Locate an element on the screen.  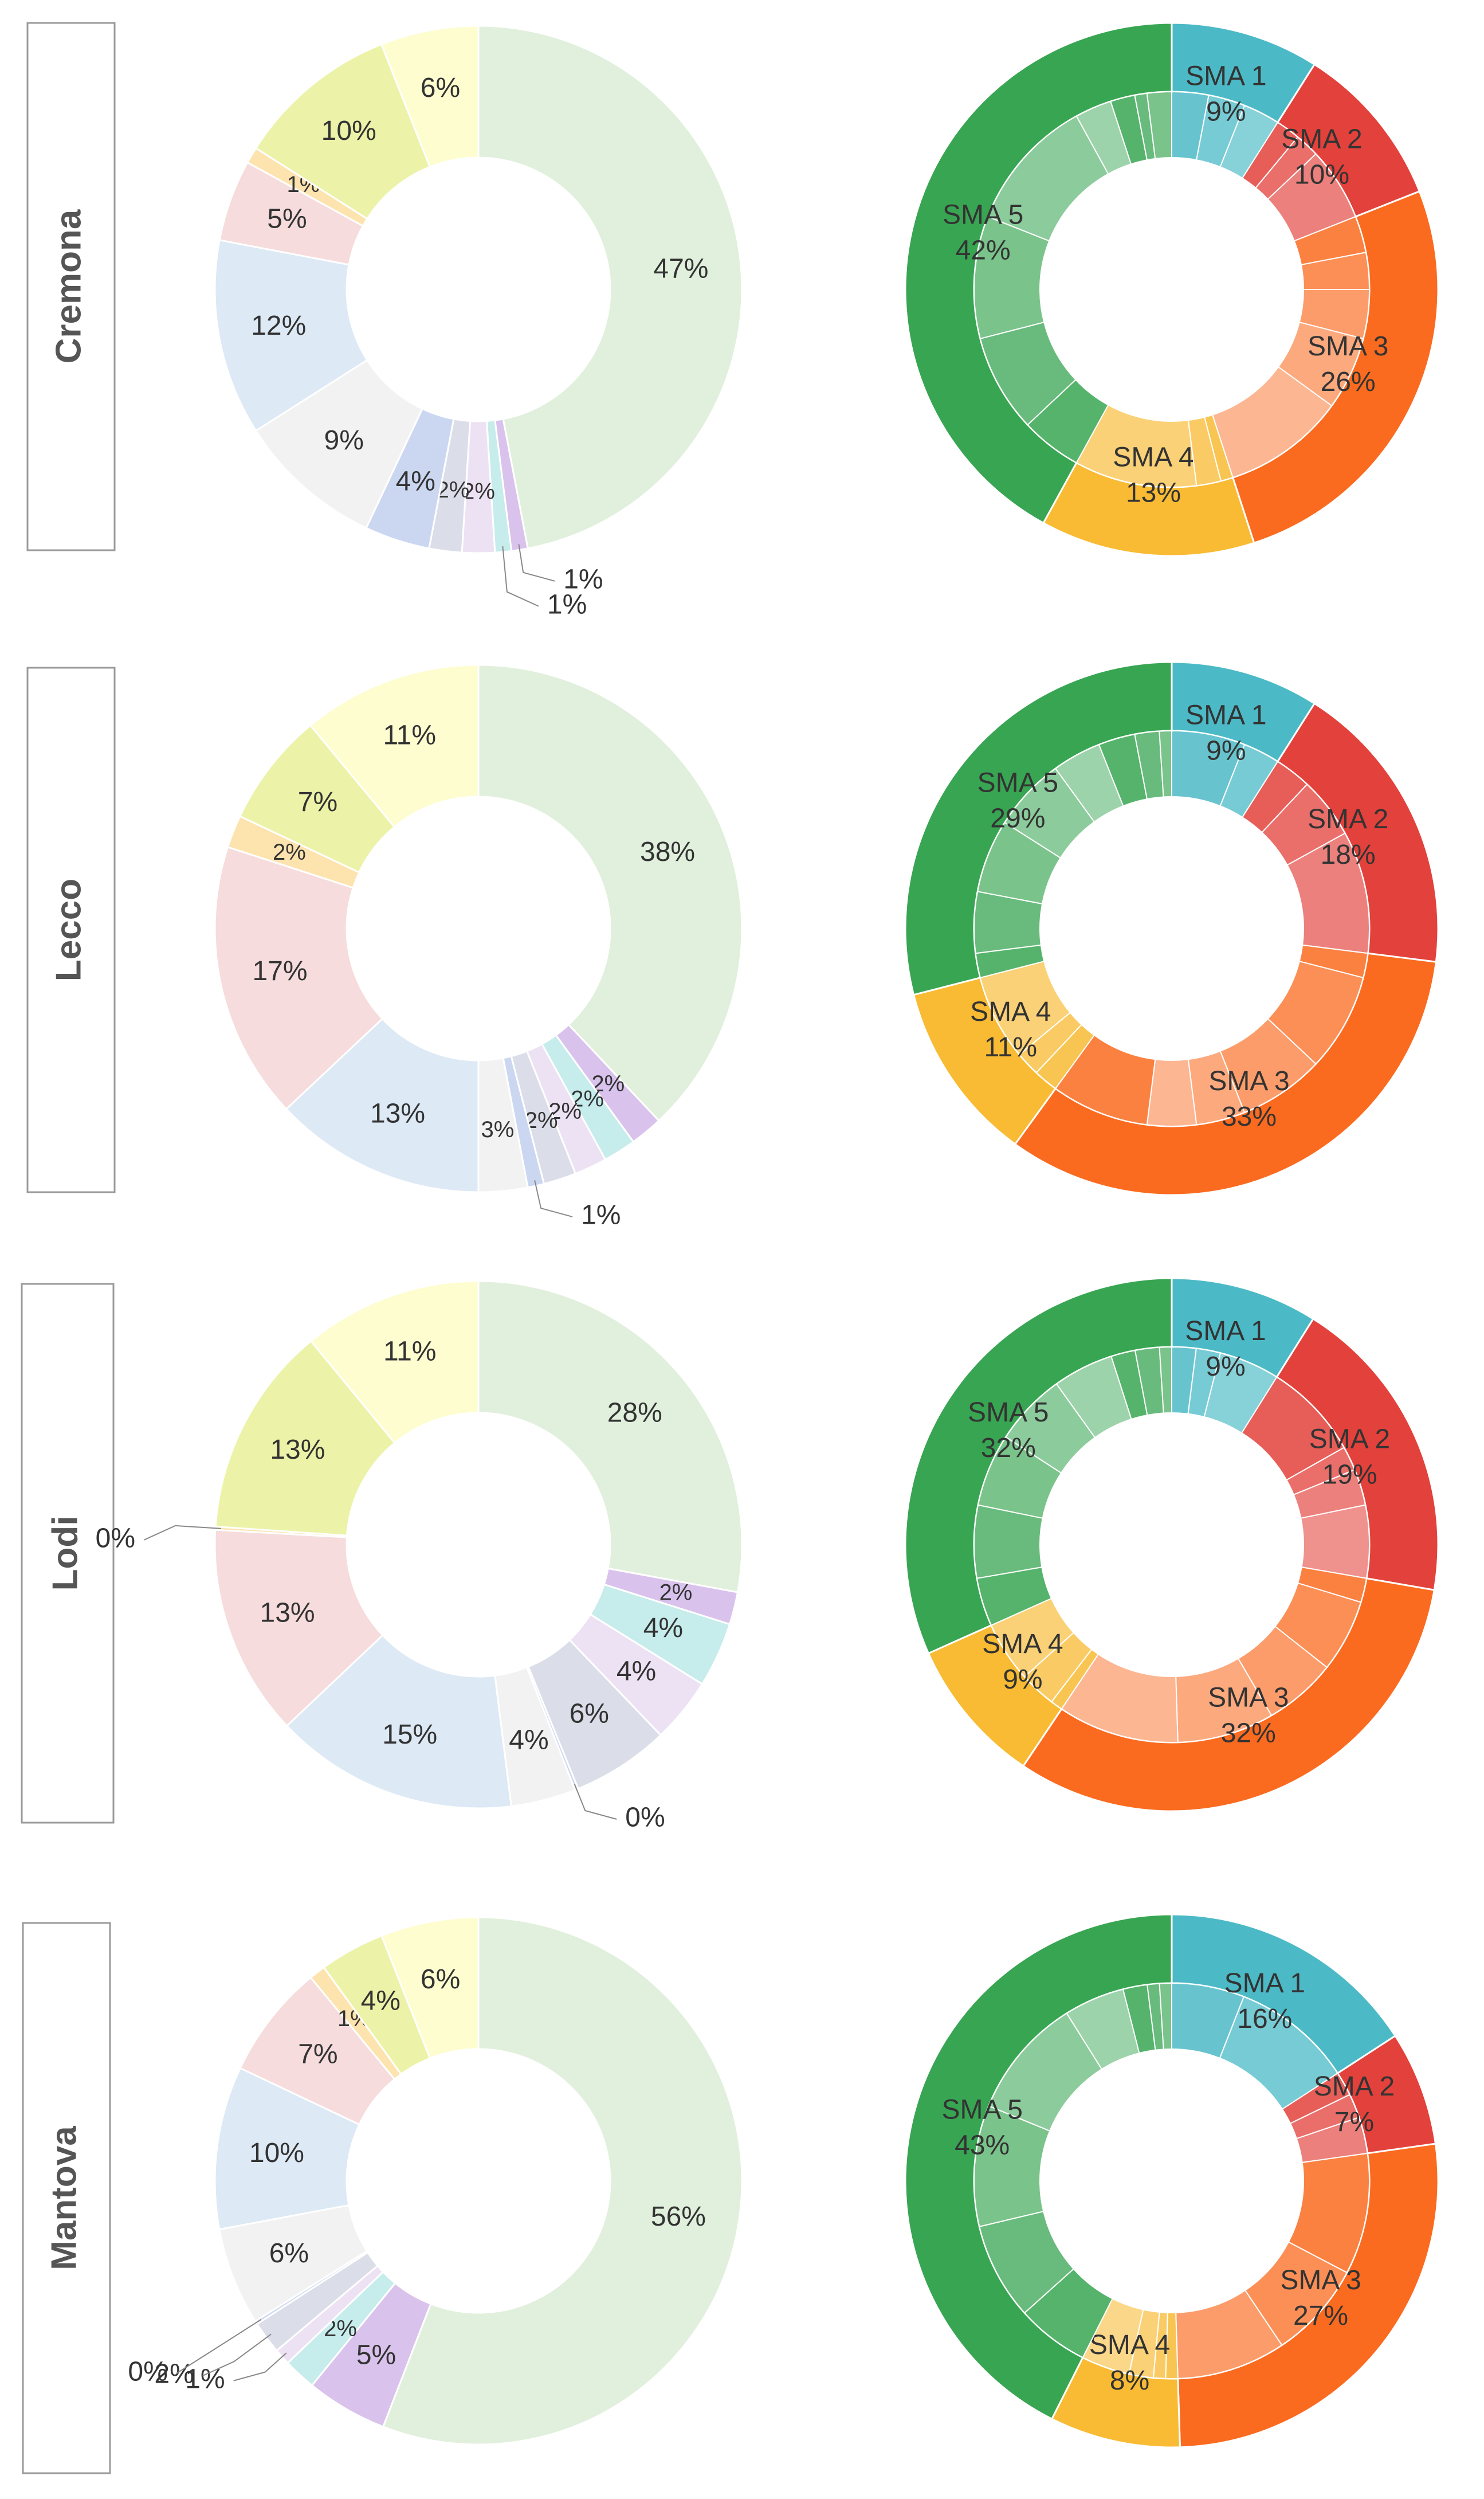
slice-pct-label: 47% is located at coordinates (680, 268).